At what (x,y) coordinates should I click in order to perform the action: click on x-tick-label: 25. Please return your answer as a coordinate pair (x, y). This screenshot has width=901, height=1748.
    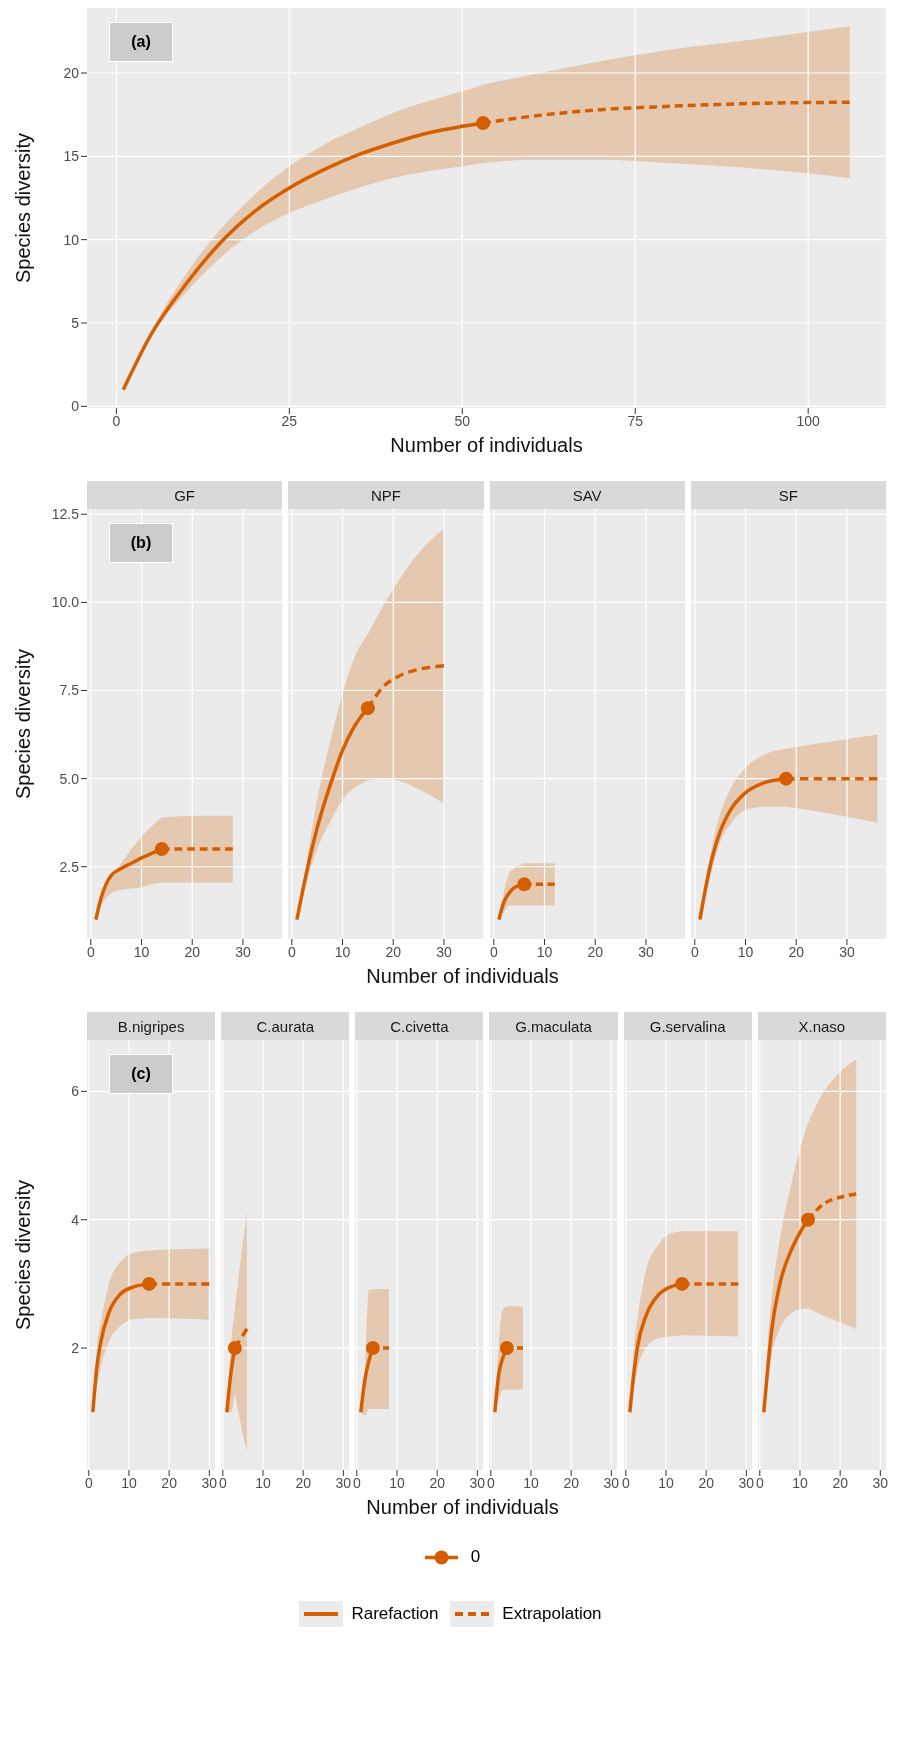
    Looking at the image, I should click on (289, 420).